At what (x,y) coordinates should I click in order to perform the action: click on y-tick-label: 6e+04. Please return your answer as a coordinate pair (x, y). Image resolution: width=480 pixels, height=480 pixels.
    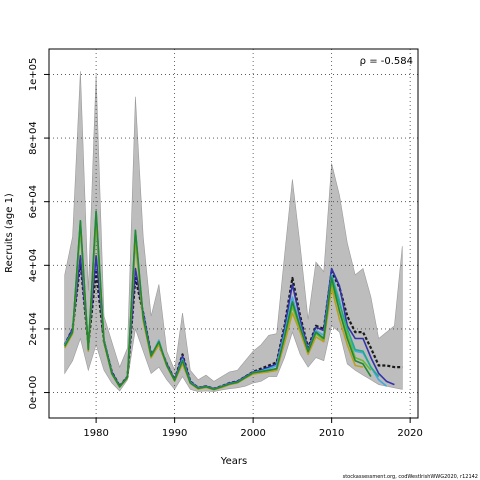
    Looking at the image, I should click on (33, 202).